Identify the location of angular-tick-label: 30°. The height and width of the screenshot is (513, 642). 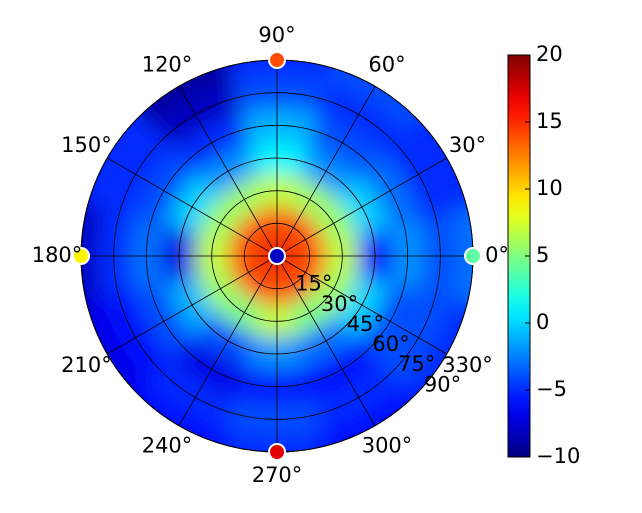
(467, 145).